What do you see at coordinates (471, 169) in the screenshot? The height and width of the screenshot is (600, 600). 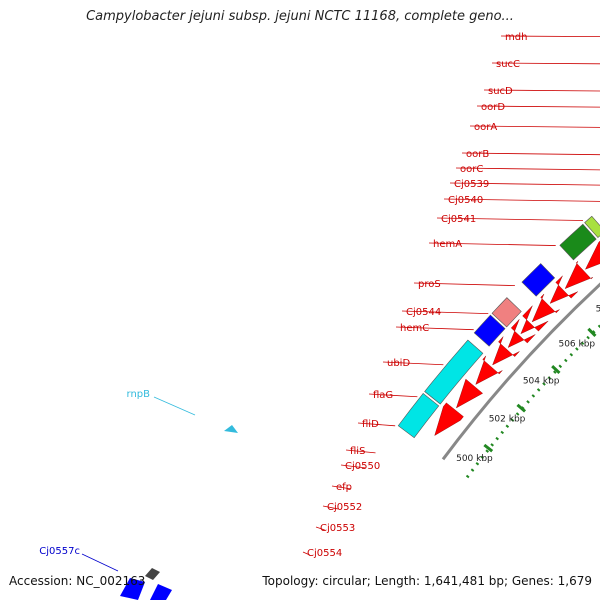 I see `gene-label: oorC` at bounding box center [471, 169].